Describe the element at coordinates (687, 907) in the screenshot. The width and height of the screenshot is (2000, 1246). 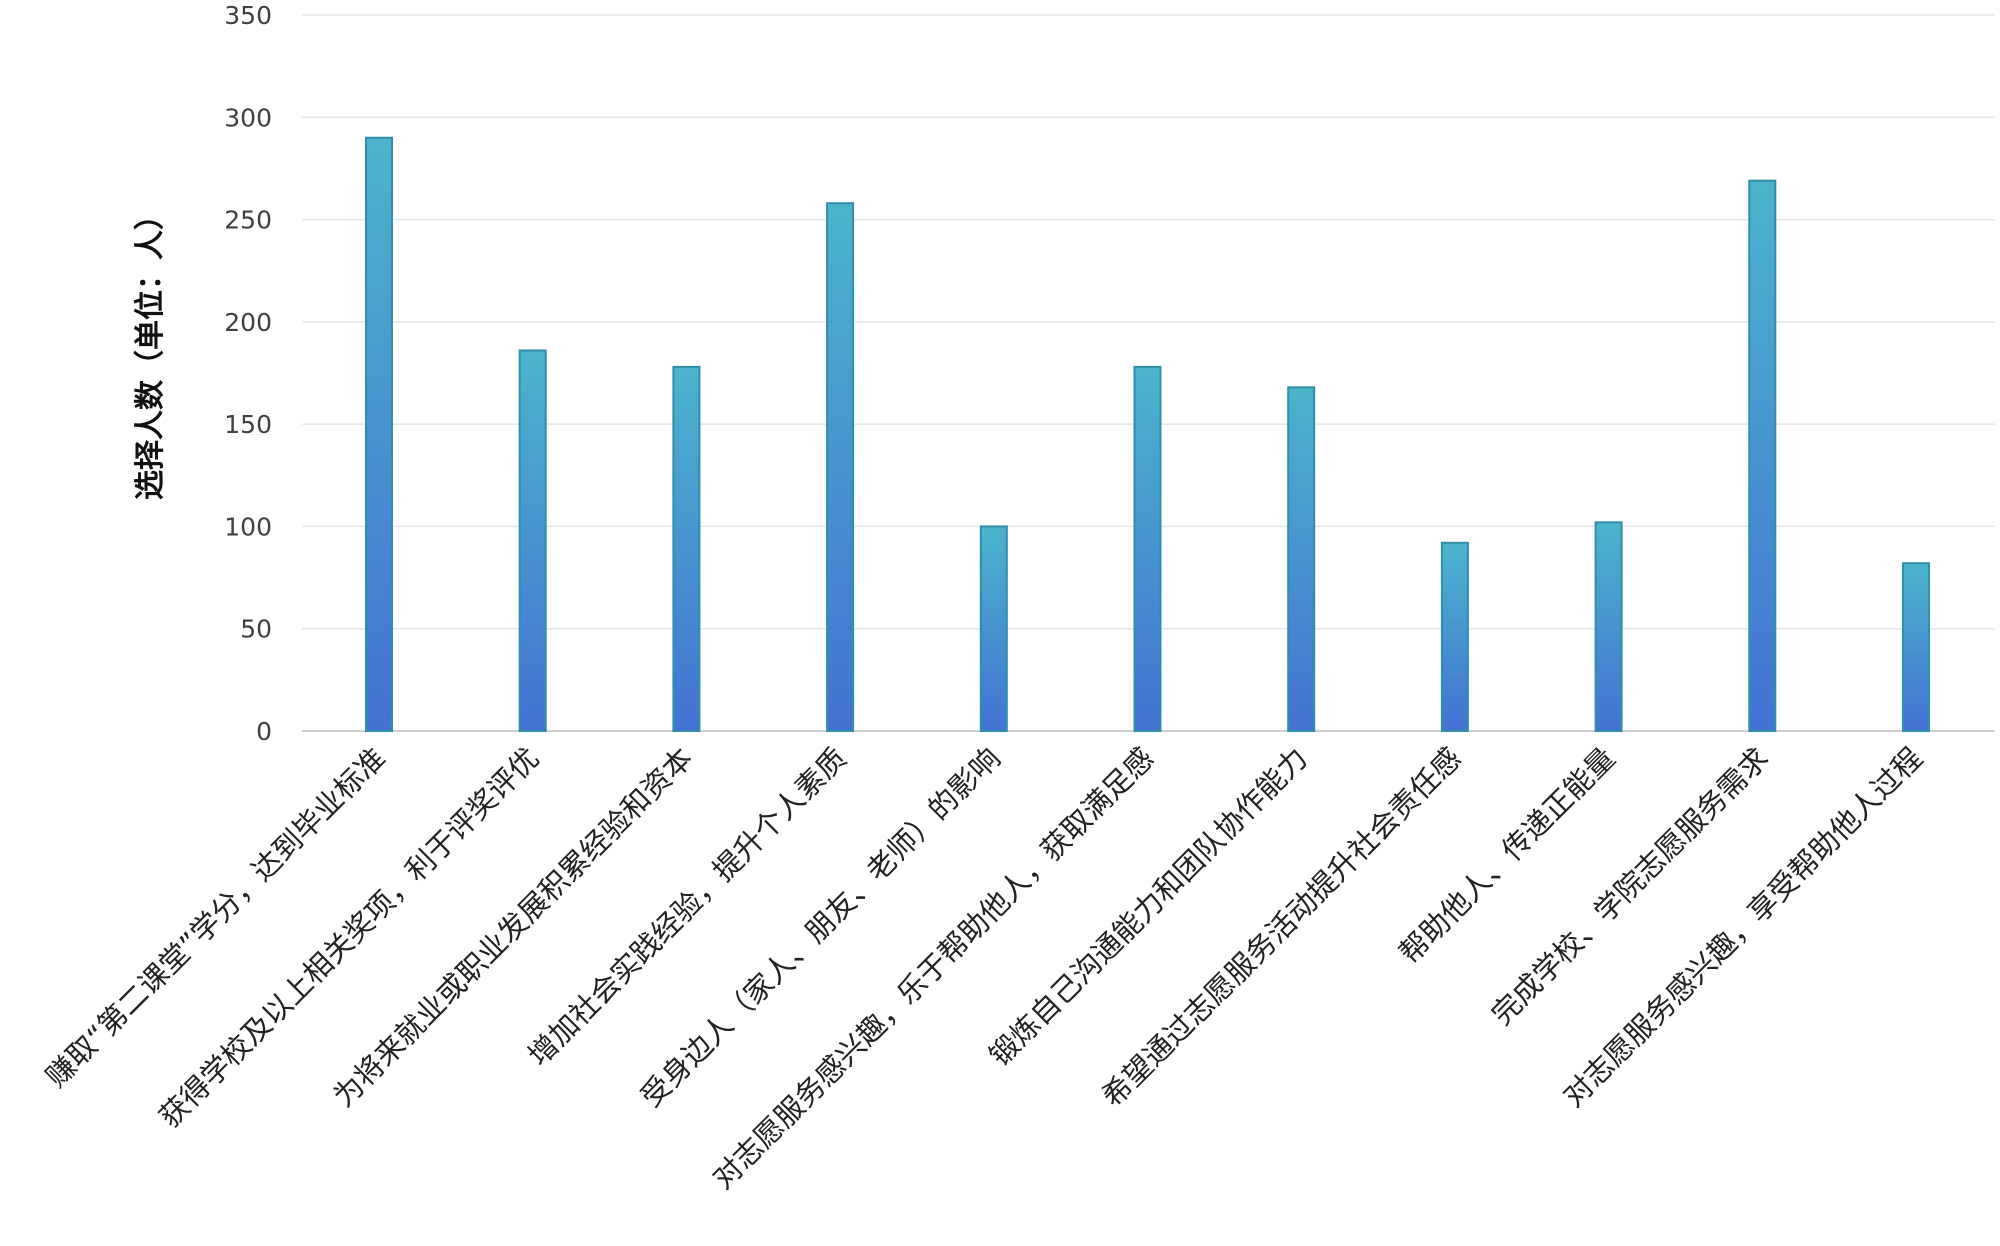
I see `x-category-label: 增加社会实践经验，提升个人素质` at that location.